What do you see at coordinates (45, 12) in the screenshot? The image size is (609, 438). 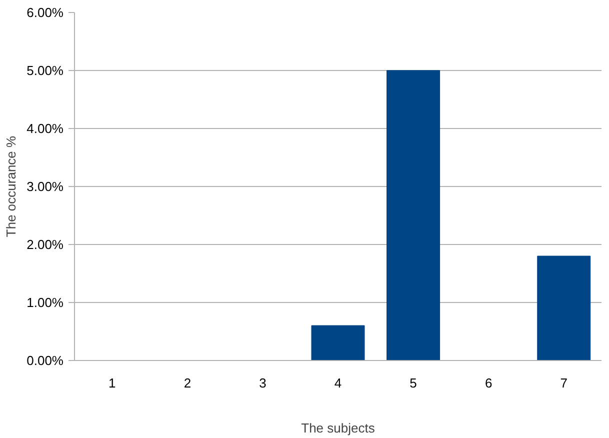 I see `y-tick-label: 6.00%` at bounding box center [45, 12].